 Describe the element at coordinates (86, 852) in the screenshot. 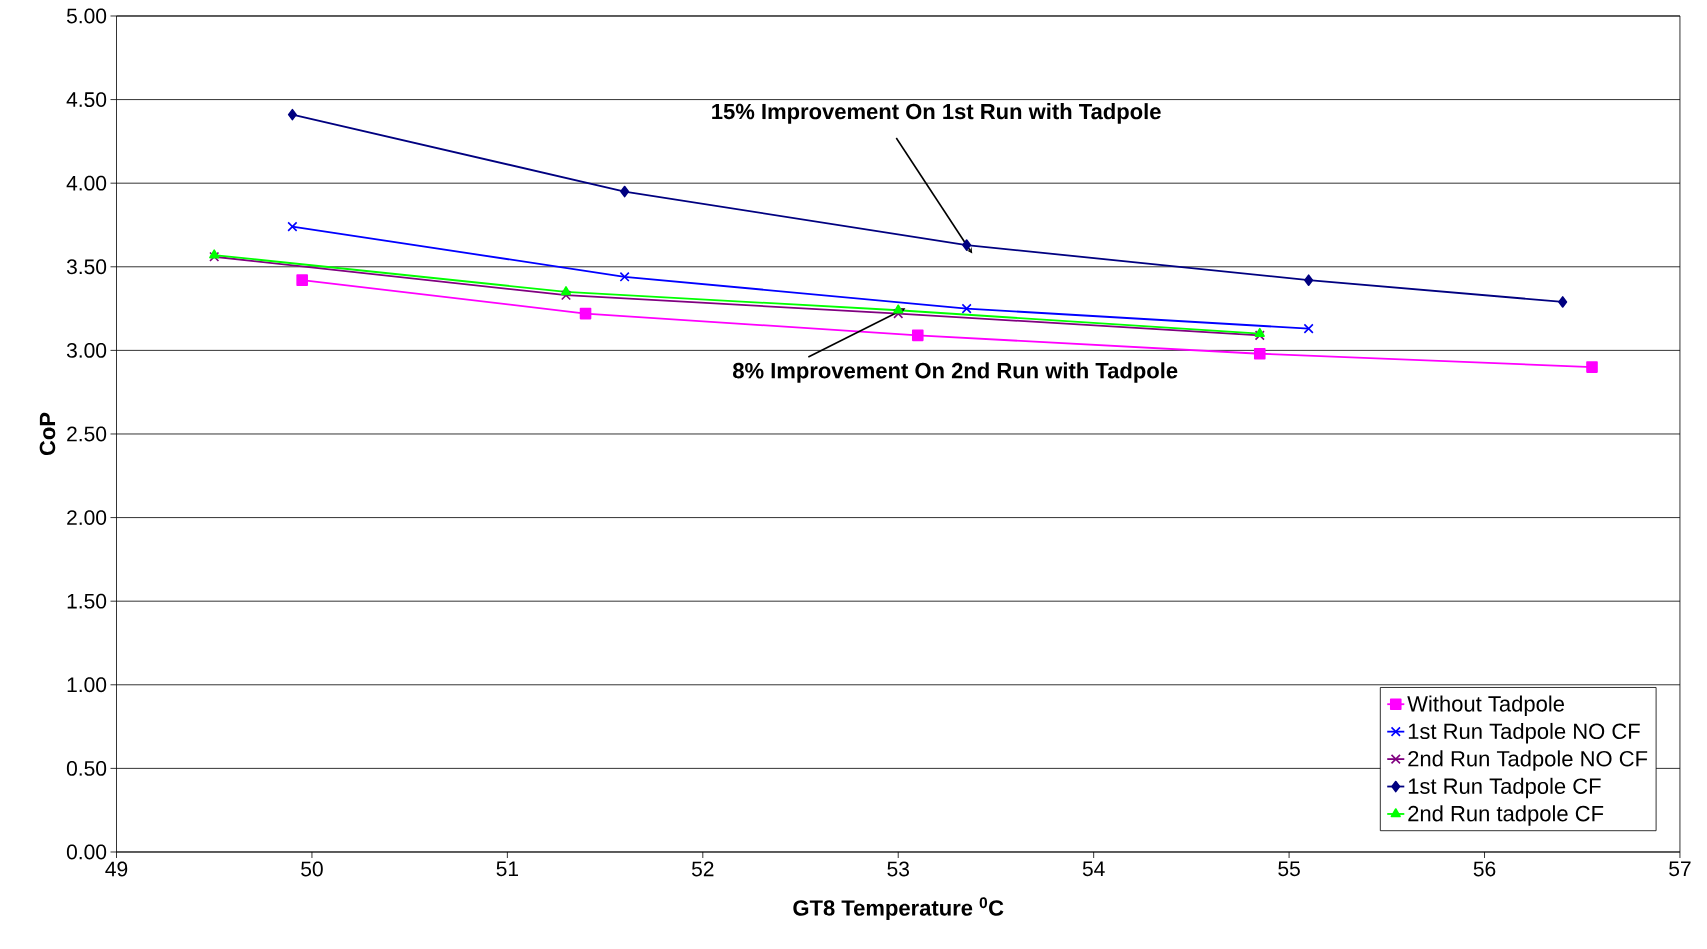

I see `y-tick-label: 0.00` at that location.